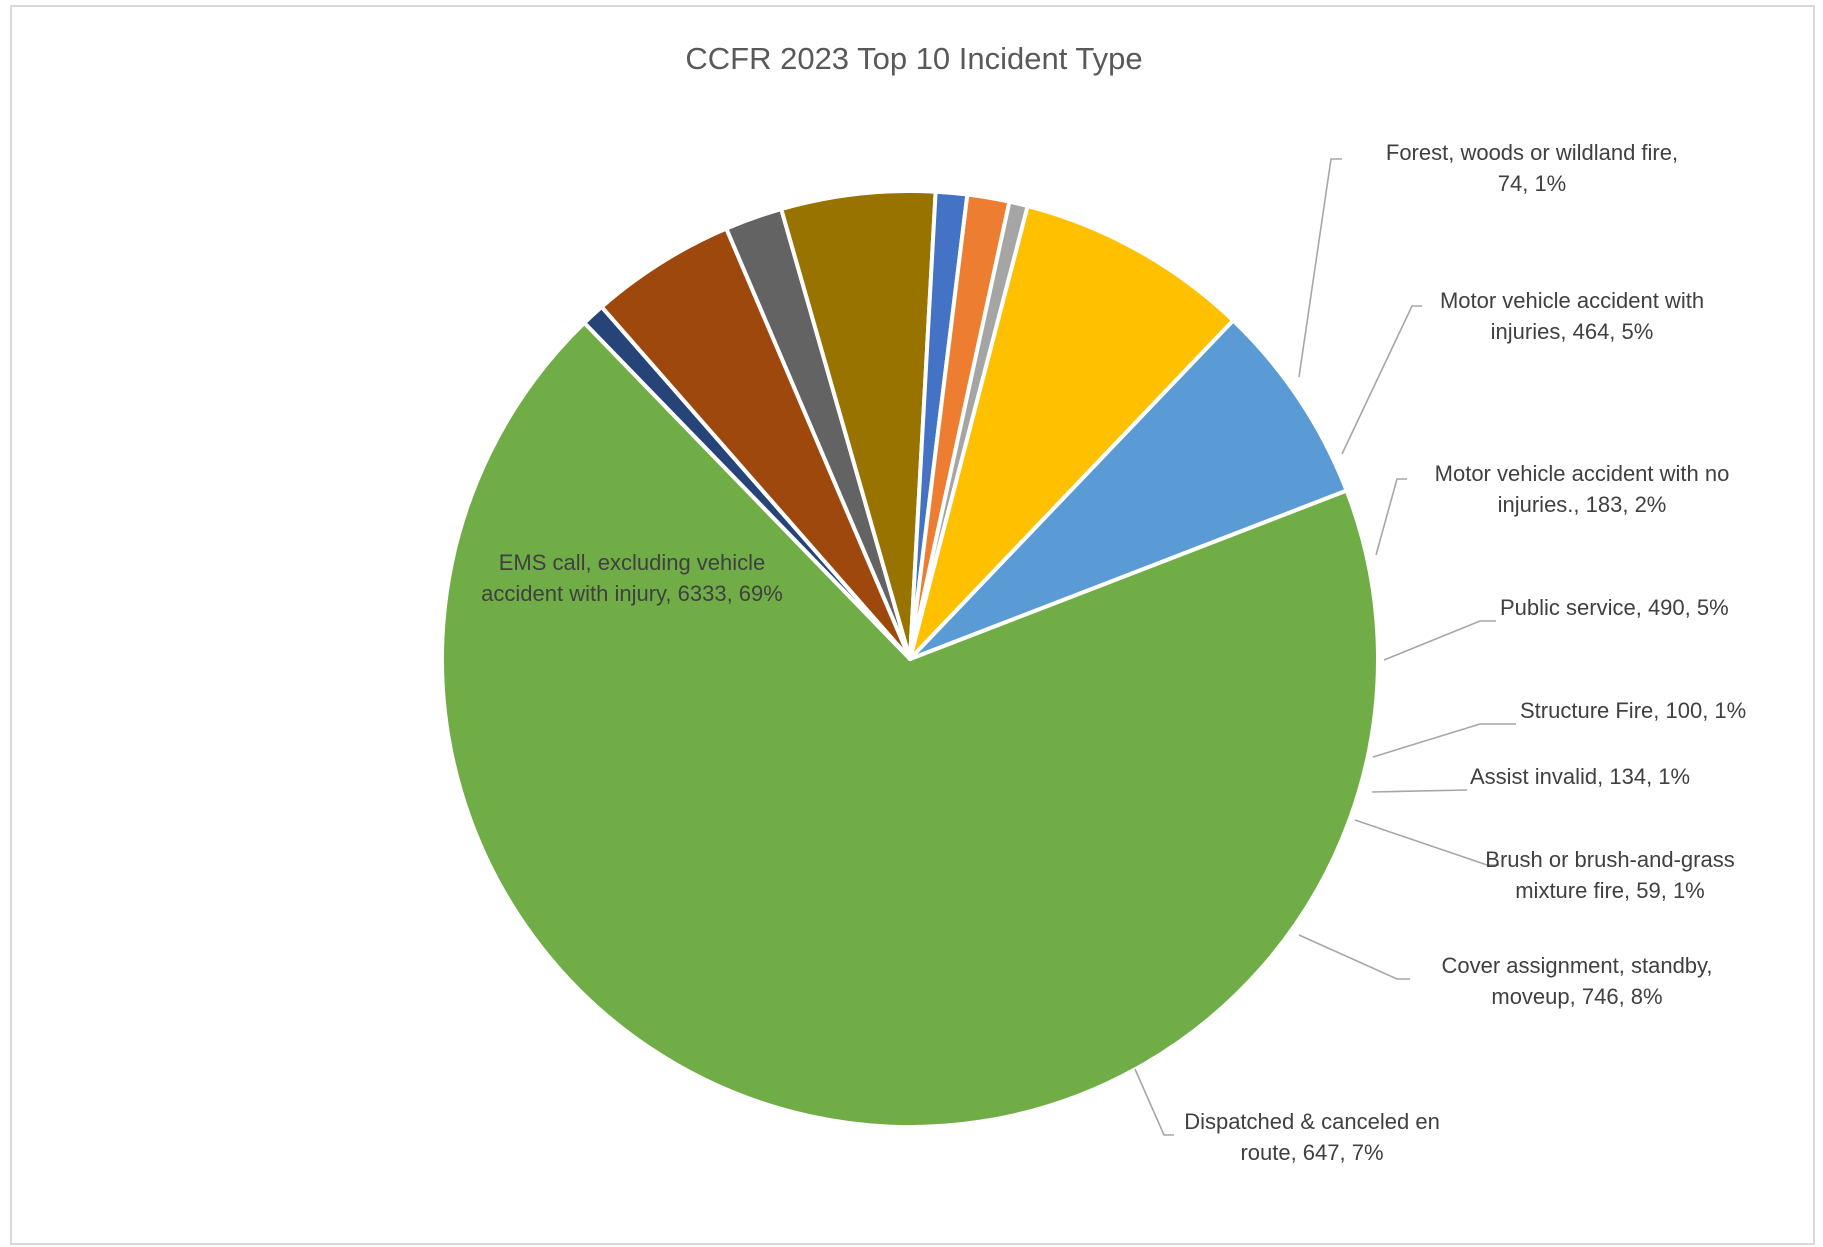 The image size is (1823, 1247). What do you see at coordinates (1320, 268) in the screenshot?
I see `leader-line-forest-woods-or-wildland-fire` at bounding box center [1320, 268].